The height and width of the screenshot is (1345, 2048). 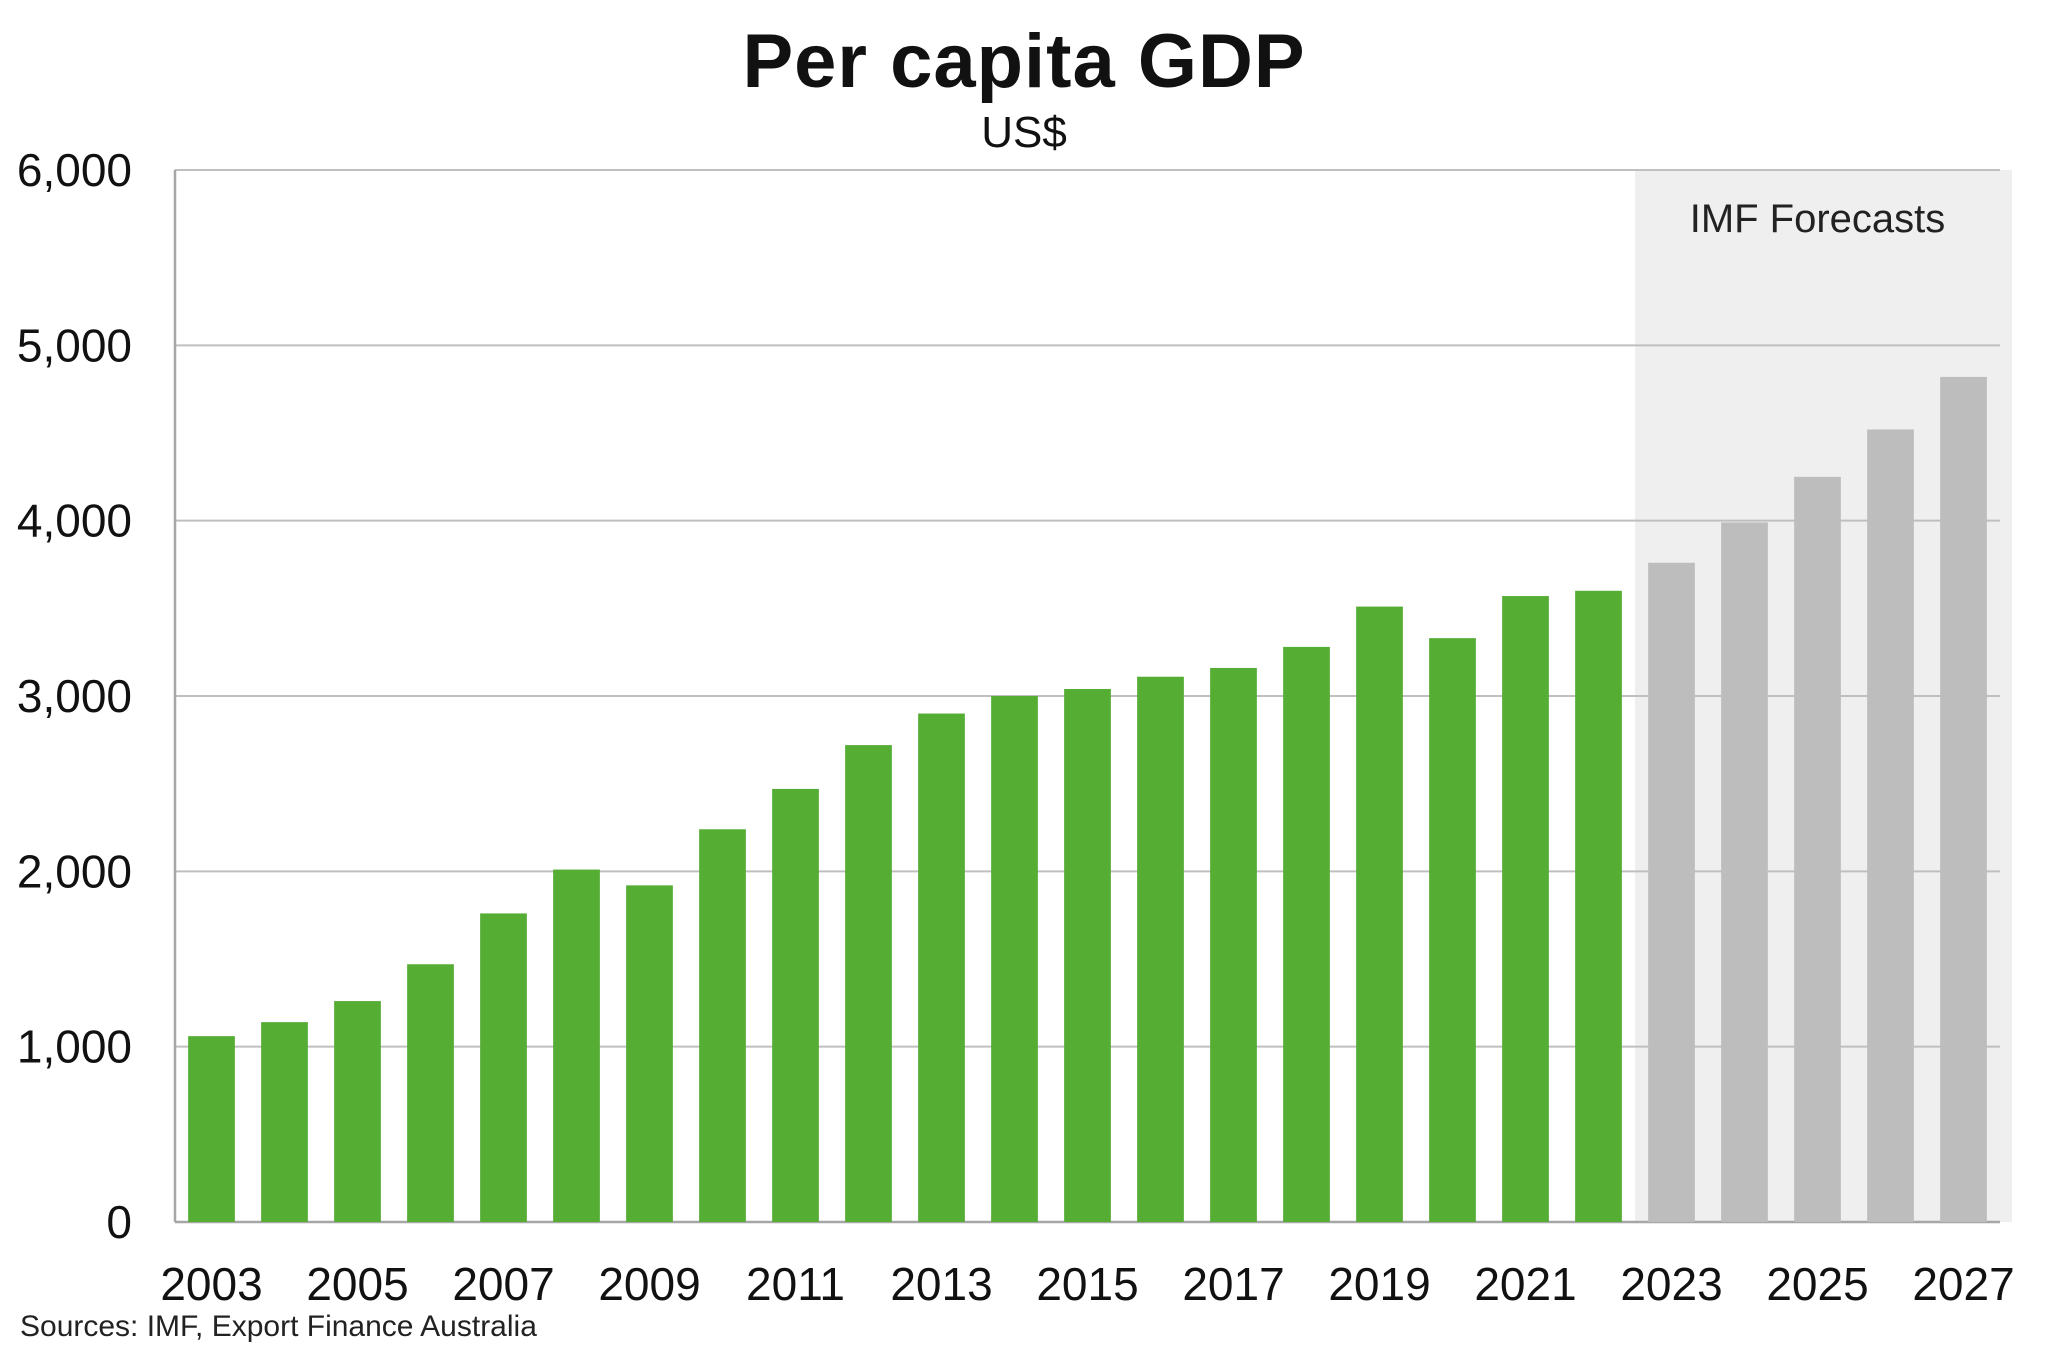 What do you see at coordinates (357, 1284) in the screenshot?
I see `x-tick-label: 2005` at bounding box center [357, 1284].